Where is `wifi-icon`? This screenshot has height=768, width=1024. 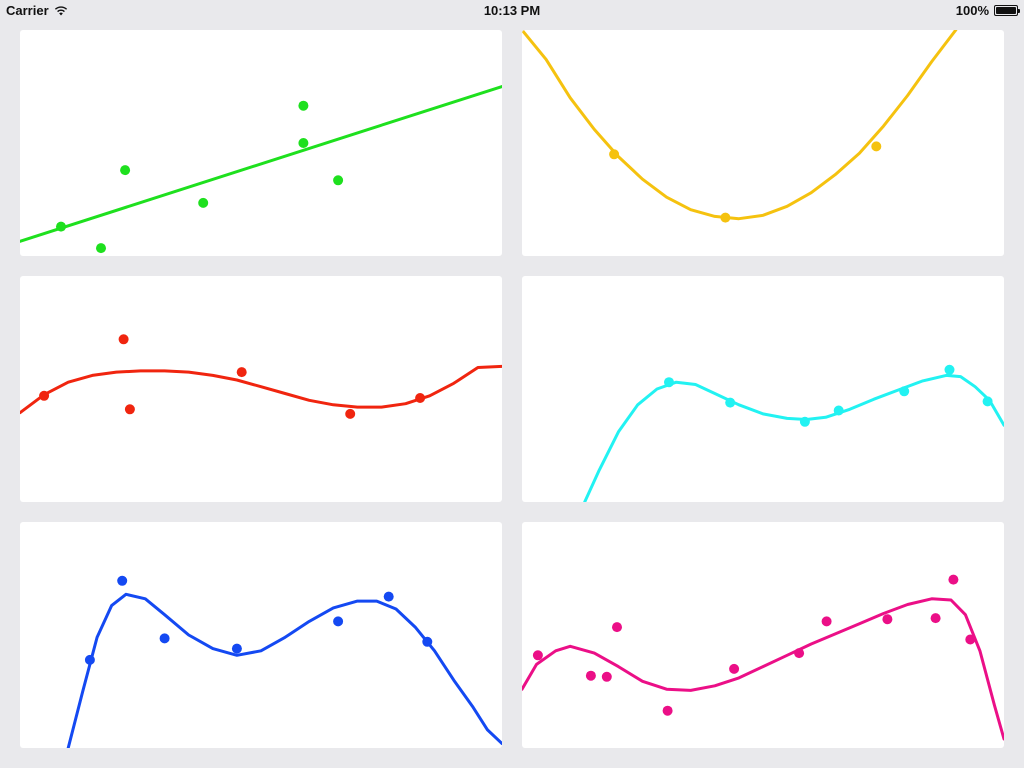 wifi-icon is located at coordinates (60, 11).